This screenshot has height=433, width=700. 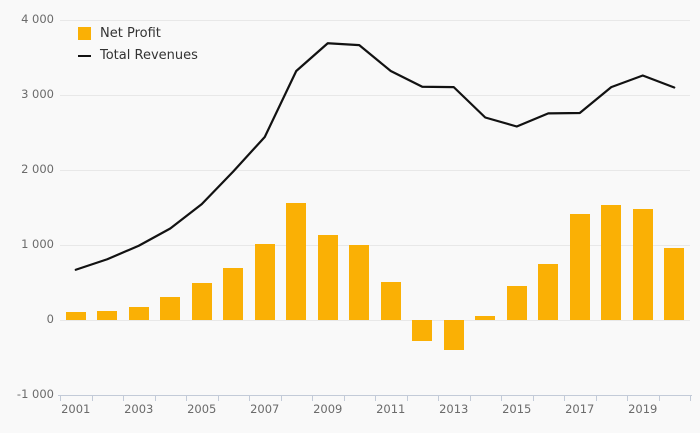 What do you see at coordinates (265, 409) in the screenshot?
I see `x-axis-tick-label-2007: 2007` at bounding box center [265, 409].